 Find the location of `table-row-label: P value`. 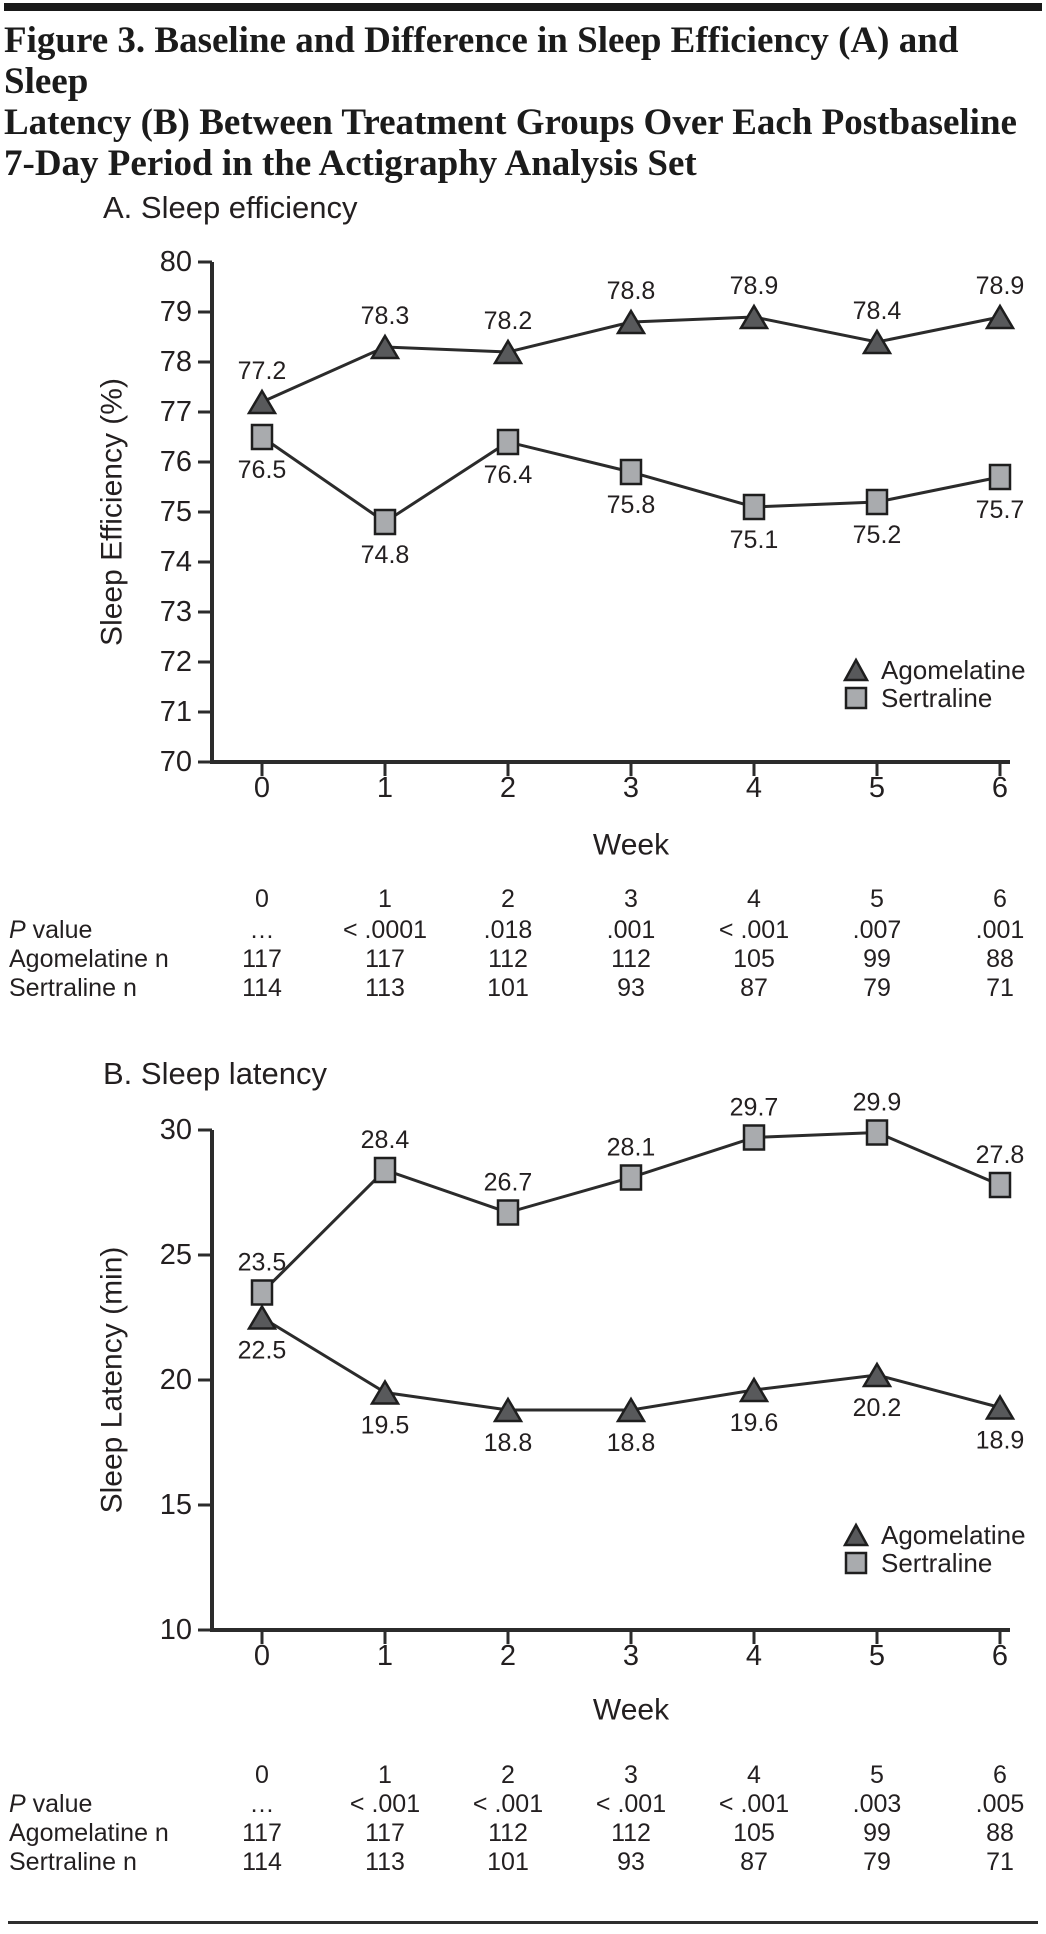

table-row-label: P value is located at coordinates (51, 930).